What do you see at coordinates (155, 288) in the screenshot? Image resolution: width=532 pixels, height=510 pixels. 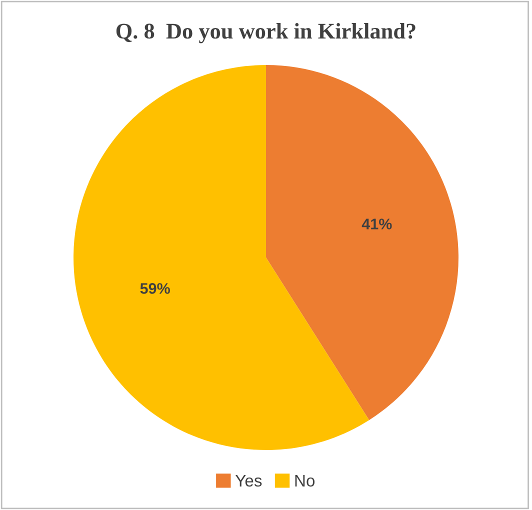 I see `data-label: 59%` at bounding box center [155, 288].